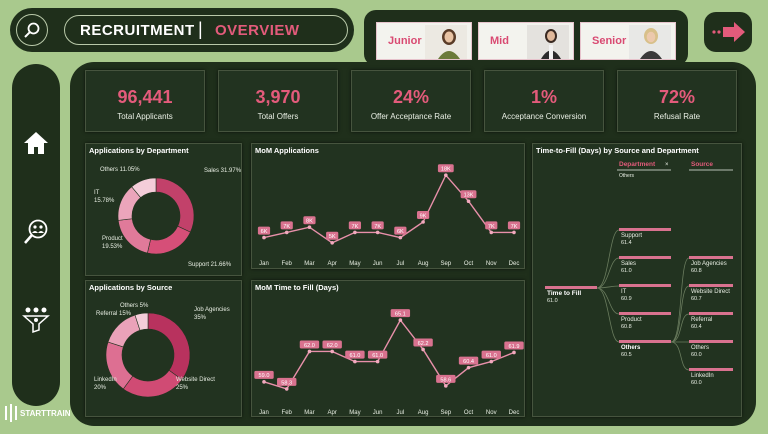 This screenshot has width=768, height=434. I want to click on source-name: Others, so click(700, 348).